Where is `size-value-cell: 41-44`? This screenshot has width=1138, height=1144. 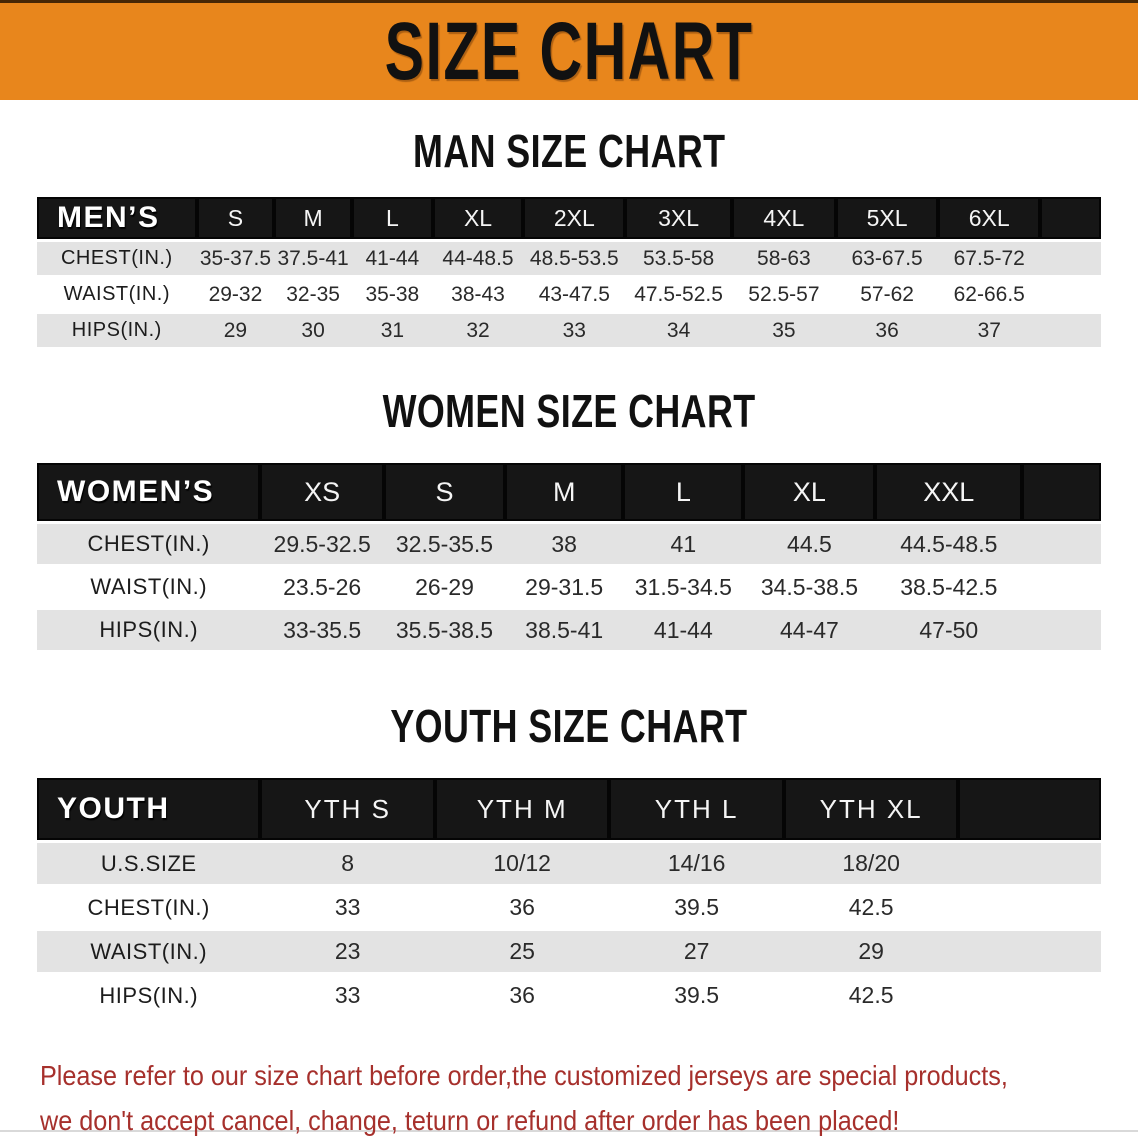
size-value-cell: 41-44 is located at coordinates (683, 630).